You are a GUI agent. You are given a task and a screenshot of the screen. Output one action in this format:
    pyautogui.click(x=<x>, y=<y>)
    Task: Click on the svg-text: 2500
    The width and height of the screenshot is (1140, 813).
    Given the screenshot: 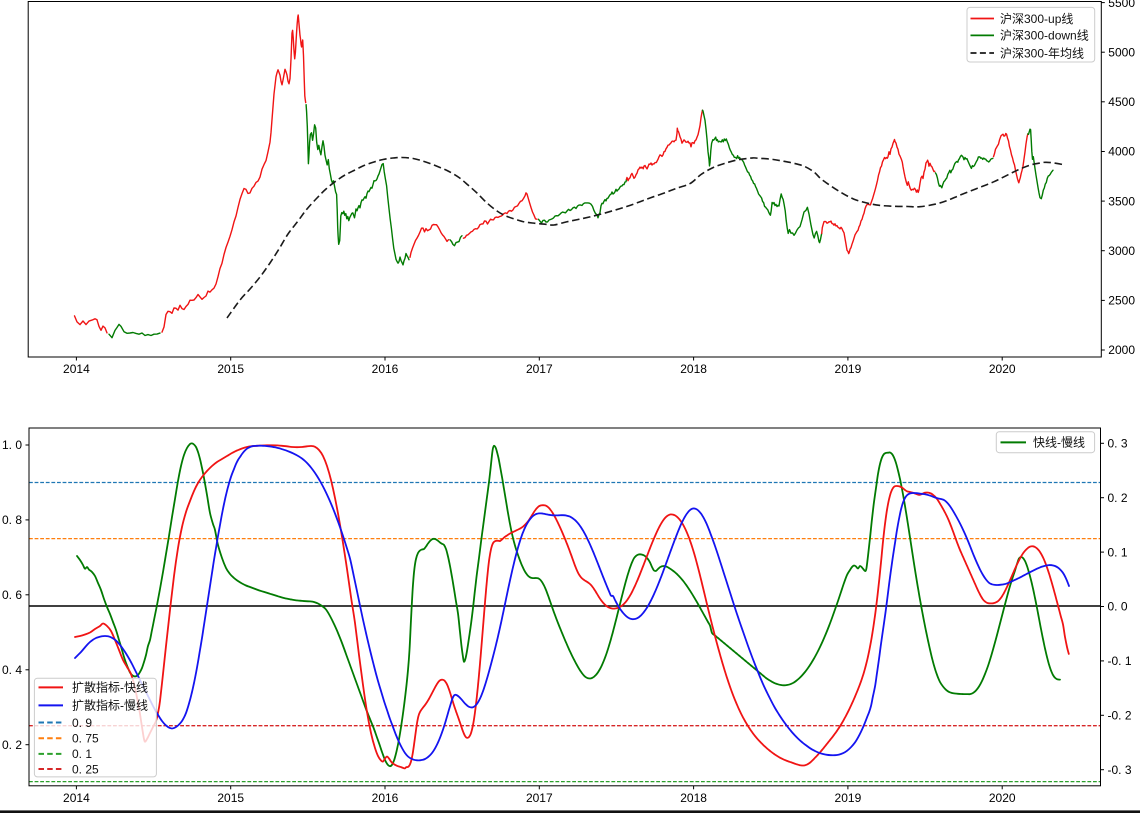 What is the action you would take?
    pyautogui.click(x=1121, y=301)
    